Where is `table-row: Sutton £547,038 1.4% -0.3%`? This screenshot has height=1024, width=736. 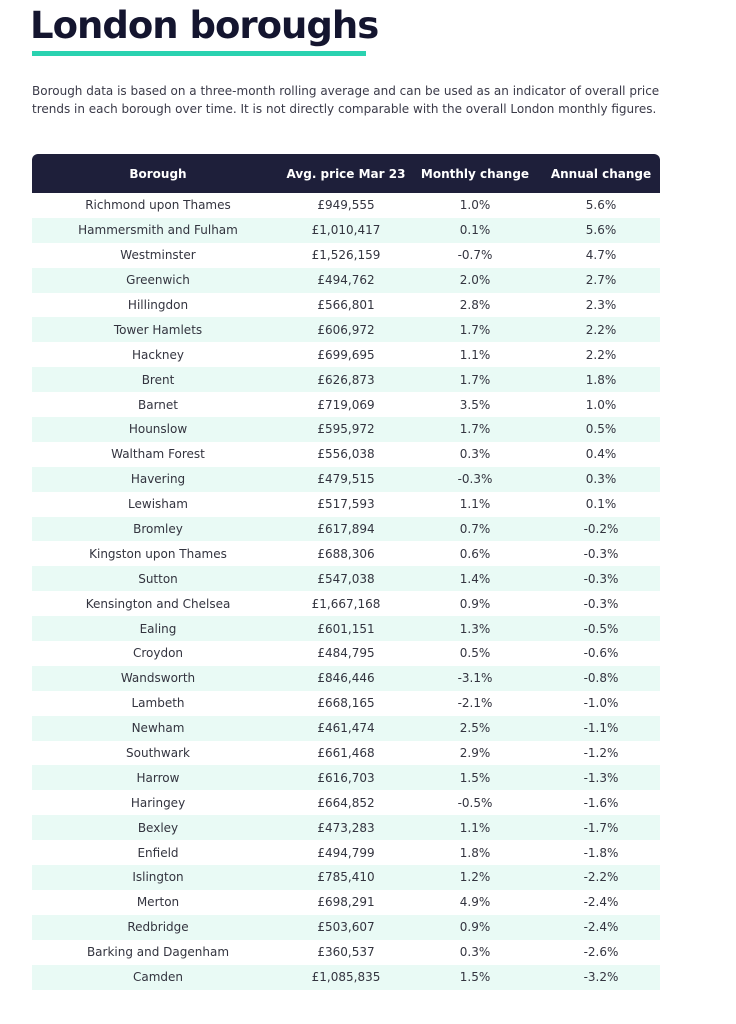
table-row: Sutton £547,038 1.4% -0.3% is located at coordinates (346, 579).